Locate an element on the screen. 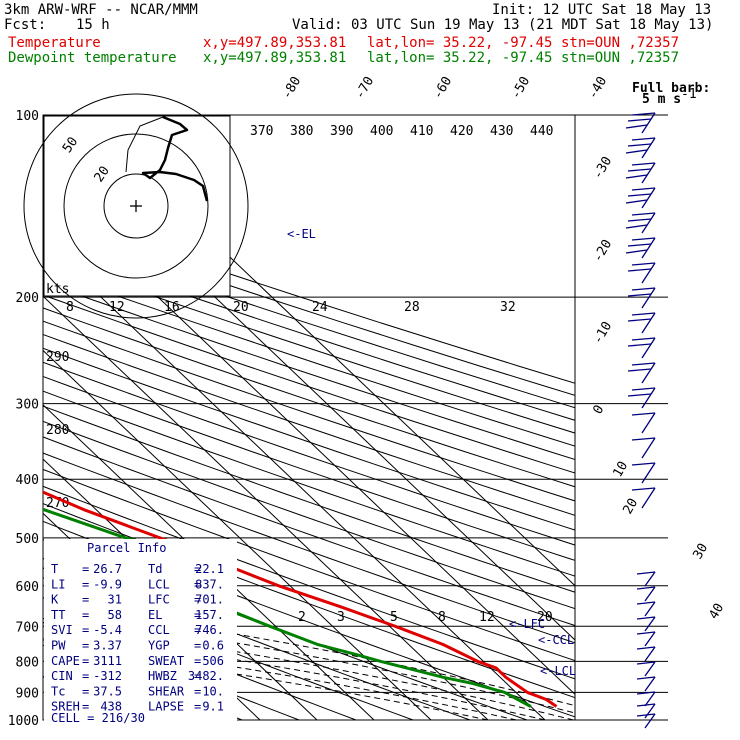 Image resolution: width=740 pixels, height=740 pixels. isotherm-label: -40 is located at coordinates (597, 88).